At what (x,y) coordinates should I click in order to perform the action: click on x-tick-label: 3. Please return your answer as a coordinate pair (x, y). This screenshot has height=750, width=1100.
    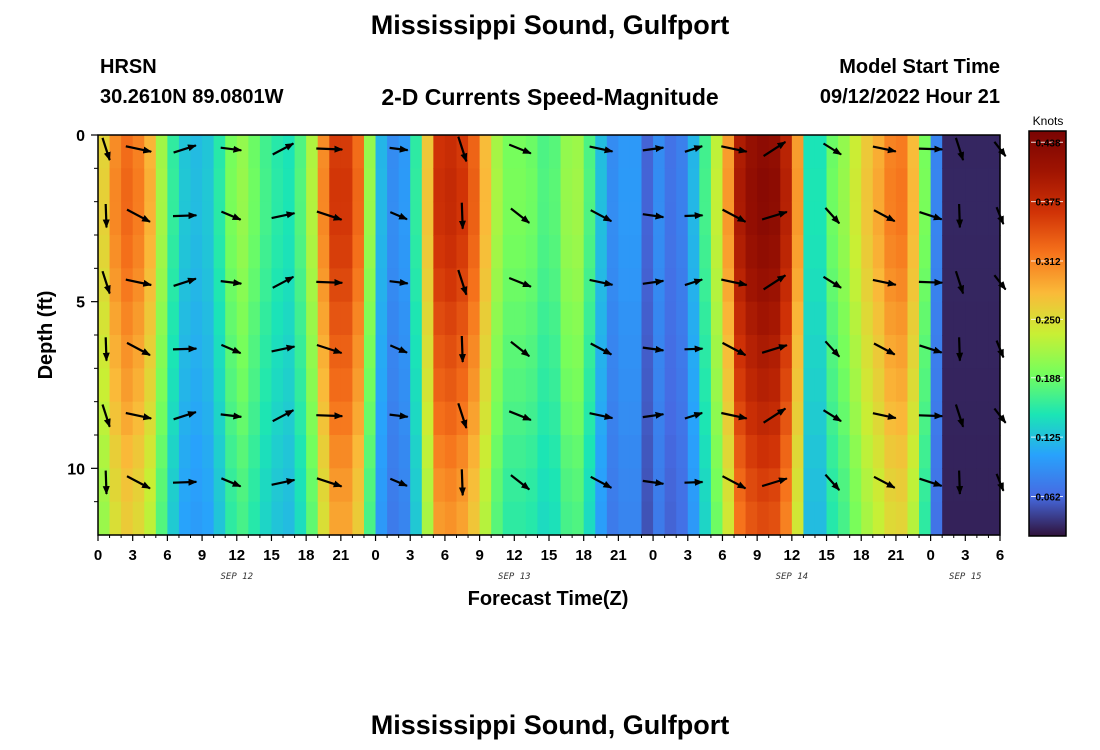
    Looking at the image, I should click on (410, 555).